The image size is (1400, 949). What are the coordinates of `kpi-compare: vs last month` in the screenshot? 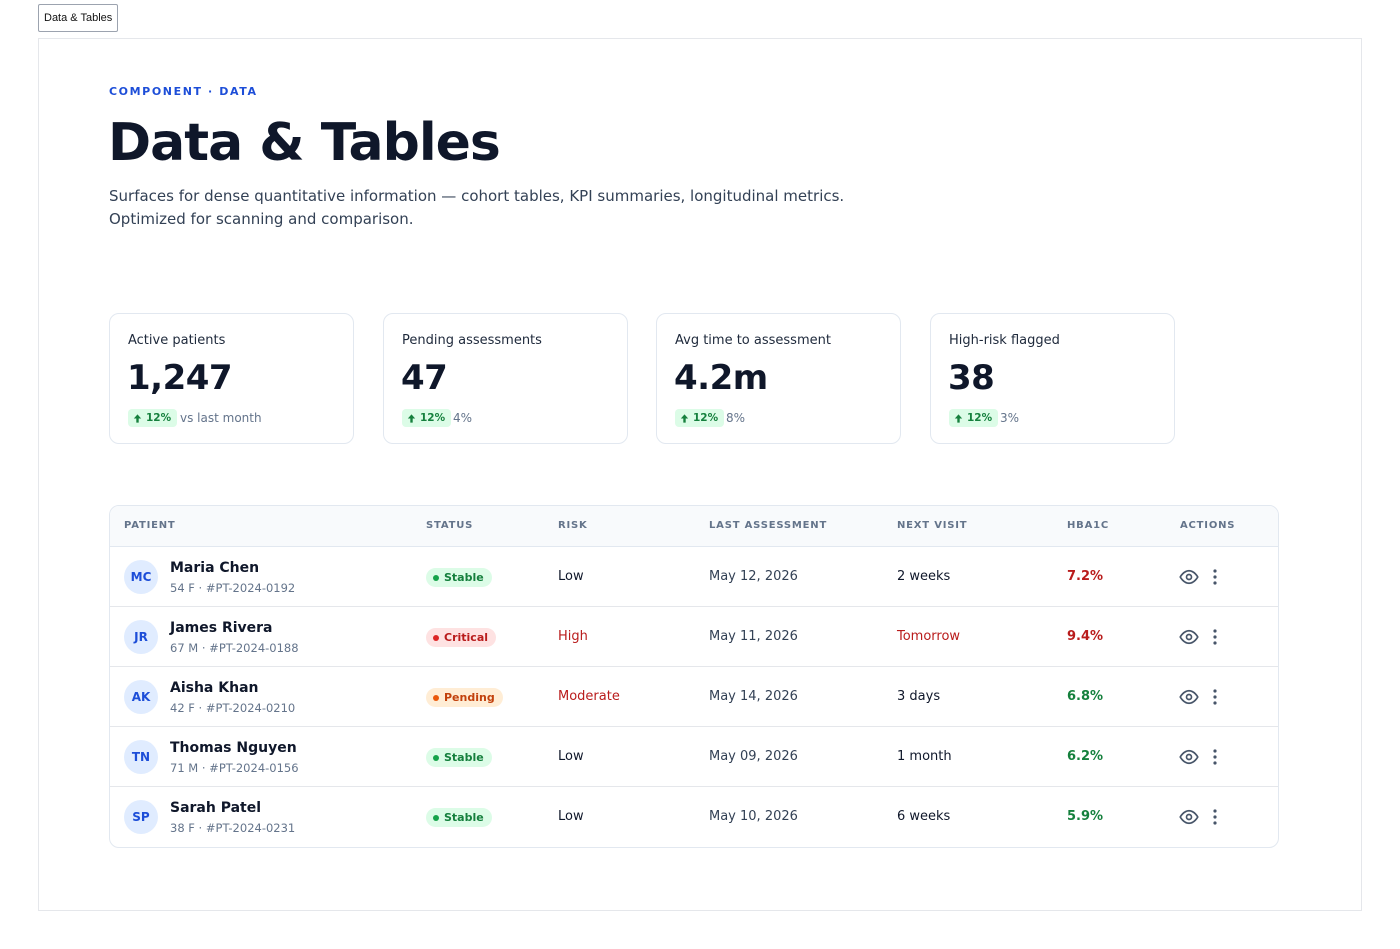 It's located at (221, 418).